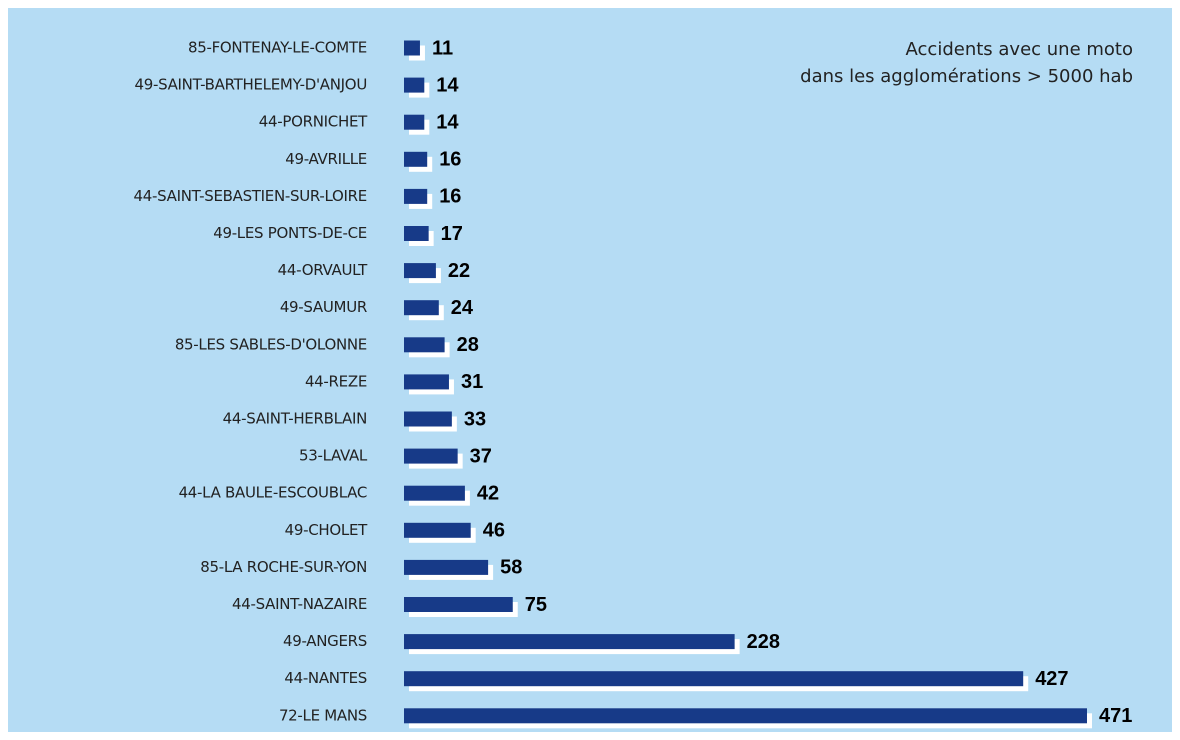 This screenshot has height=740, width=1180. Describe the element at coordinates (250, 196) in the screenshot. I see `category-label: 44-SAINT-SEBASTIEN-SUR-LOIRE` at that location.